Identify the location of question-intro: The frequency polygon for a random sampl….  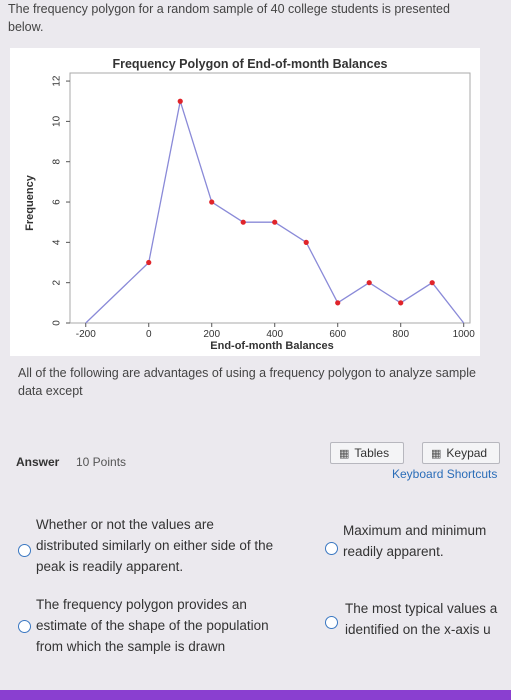
(229, 18).